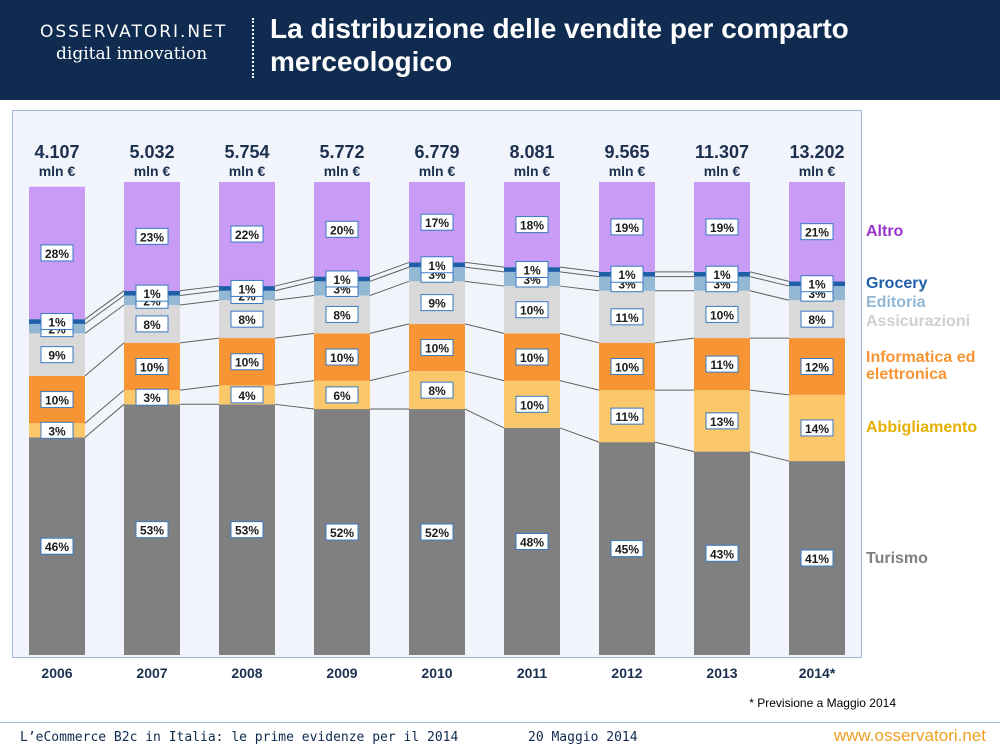  I want to click on x-tick-label: 2006, so click(56, 673).